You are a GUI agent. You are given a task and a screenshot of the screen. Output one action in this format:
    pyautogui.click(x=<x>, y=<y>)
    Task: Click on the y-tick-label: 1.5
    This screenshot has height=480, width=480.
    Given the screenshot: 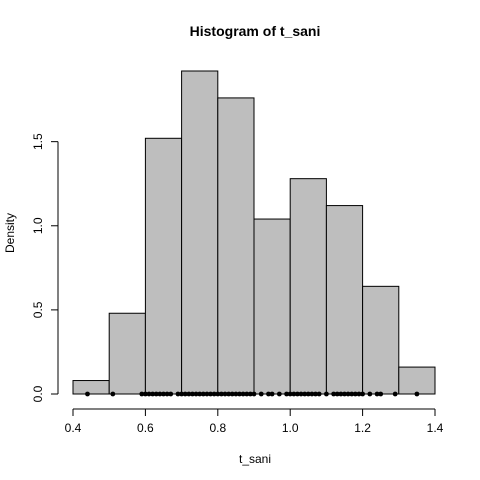 What is the action you would take?
    pyautogui.click(x=38, y=141)
    